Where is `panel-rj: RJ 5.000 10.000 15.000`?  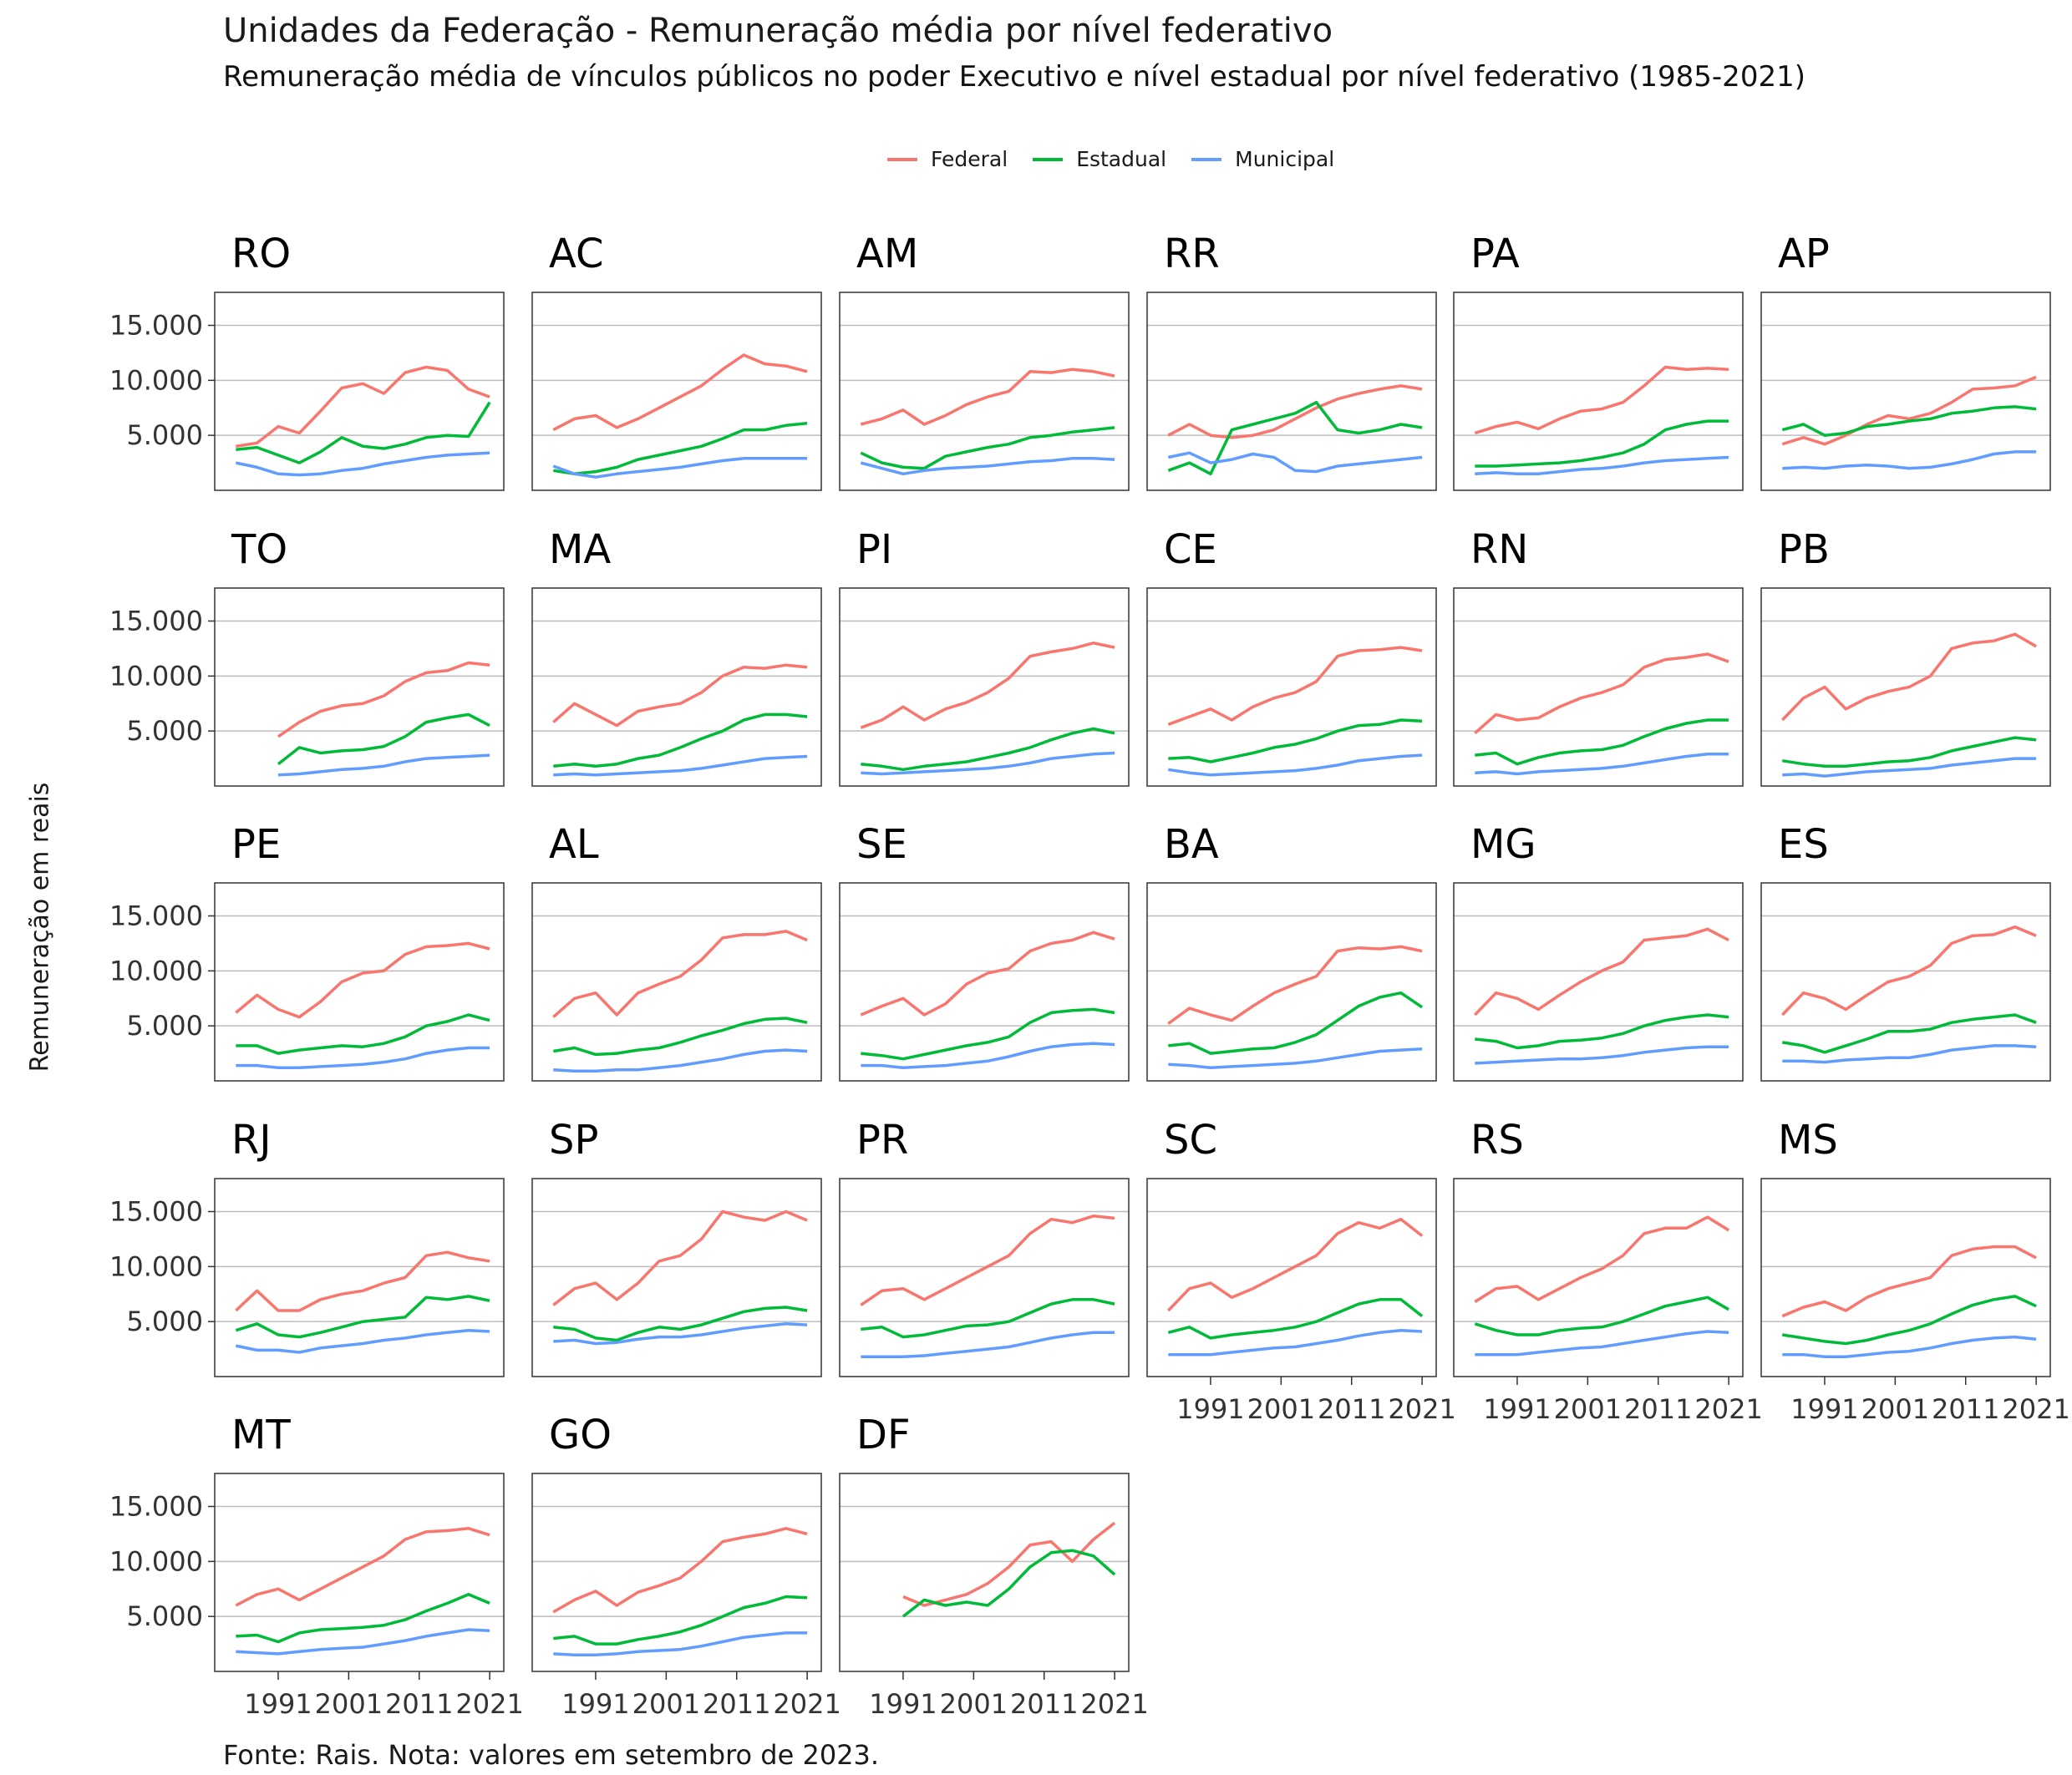 panel-rj: RJ 5.000 10.000 15.000 is located at coordinates (307, 1247).